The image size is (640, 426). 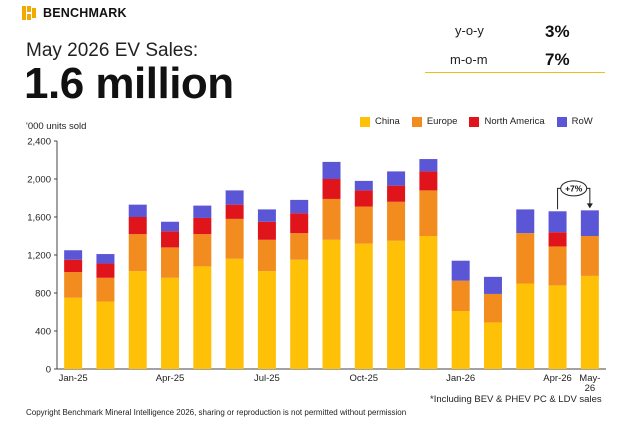 What do you see at coordinates (39, 218) in the screenshot?
I see `y-tick-label: 1,600` at bounding box center [39, 218].